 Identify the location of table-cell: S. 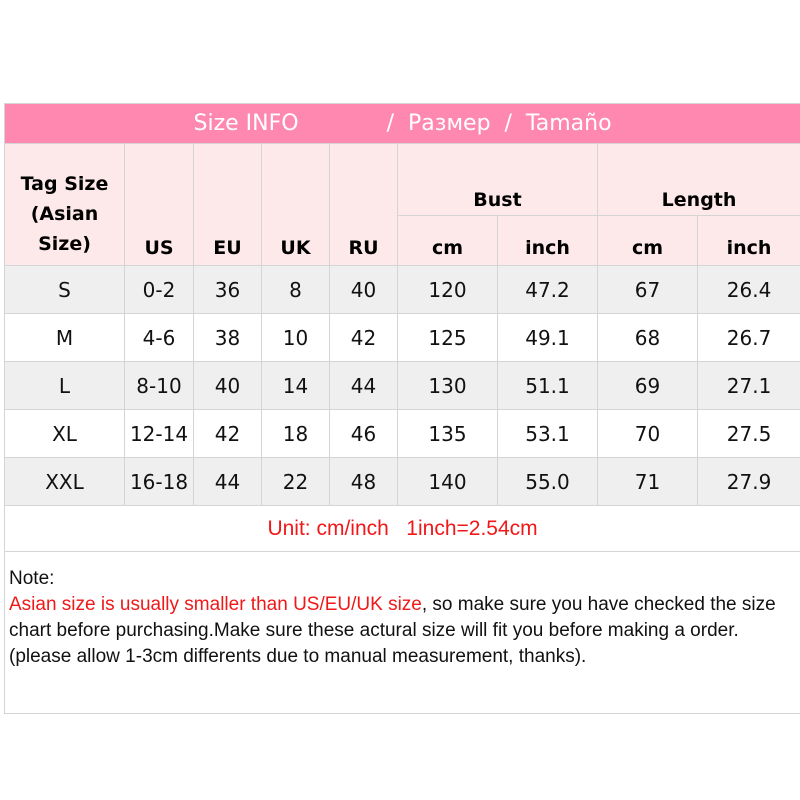
(64, 289).